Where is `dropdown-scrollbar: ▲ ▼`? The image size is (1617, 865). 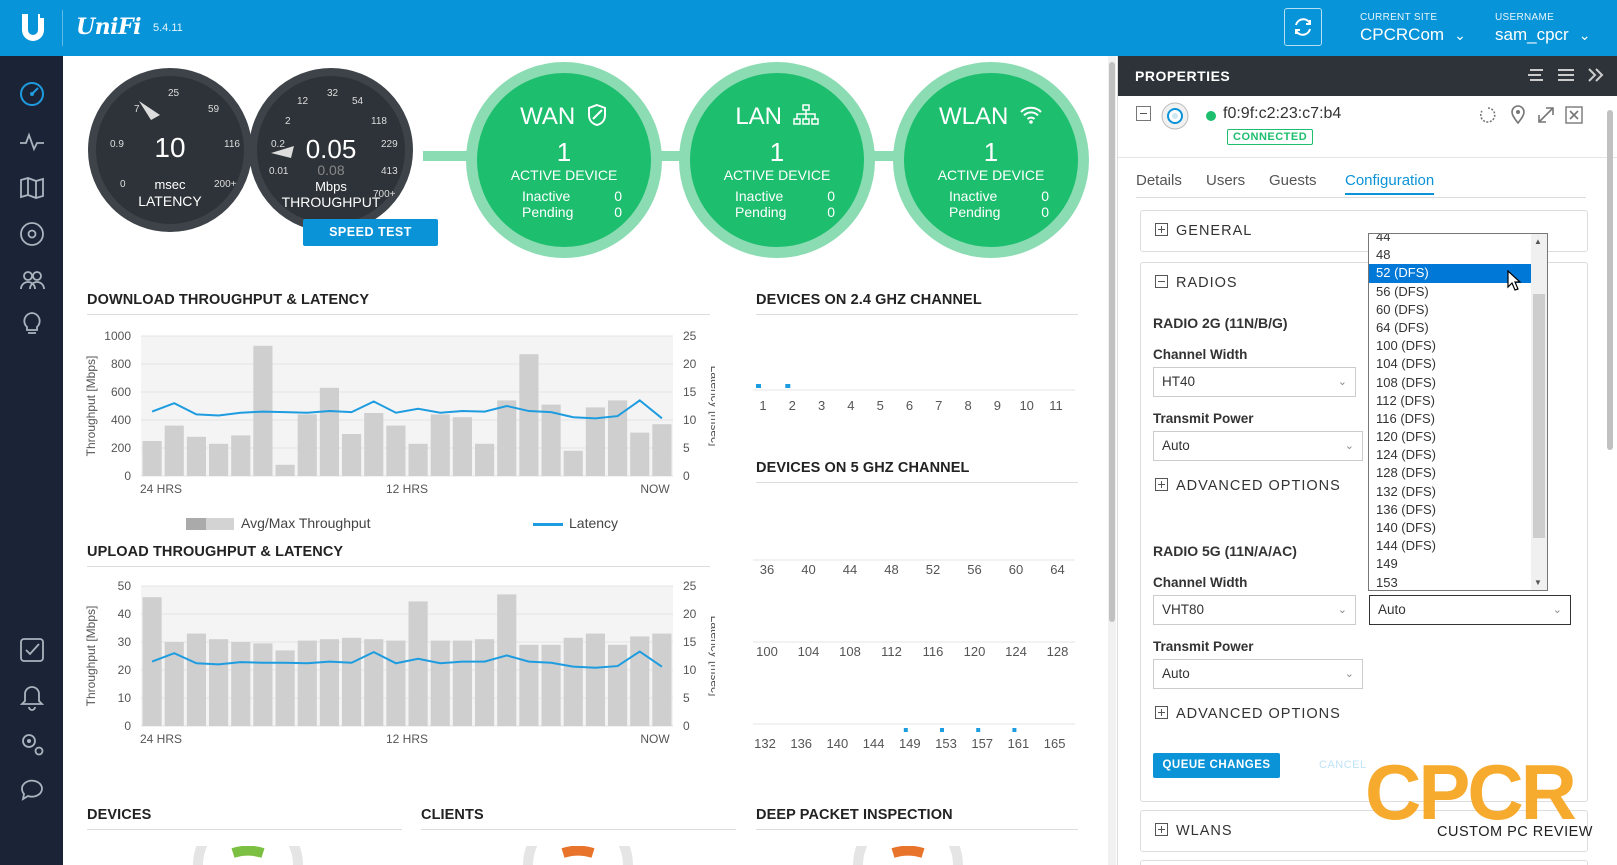 dropdown-scrollbar: ▲ ▼ is located at coordinates (1539, 412).